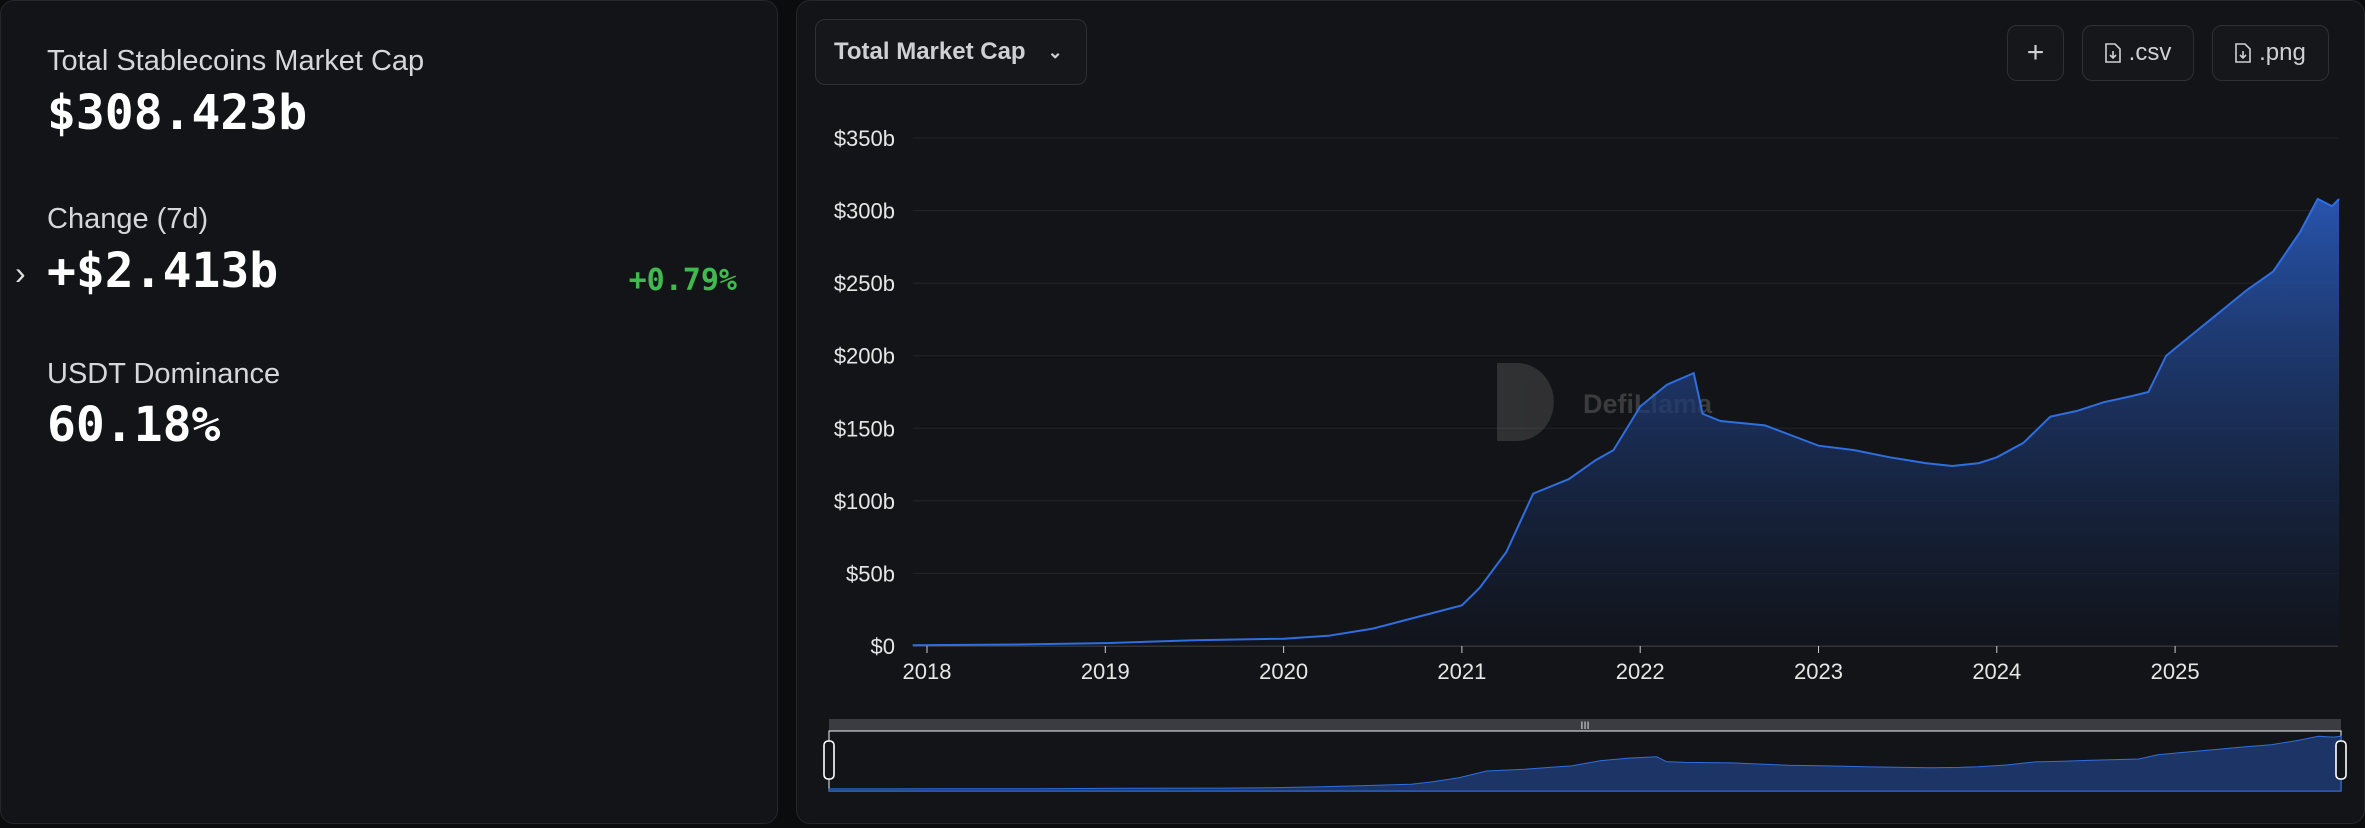 The image size is (2365, 828). What do you see at coordinates (1055, 51) in the screenshot?
I see `chevron-down-icon: ⌄` at bounding box center [1055, 51].